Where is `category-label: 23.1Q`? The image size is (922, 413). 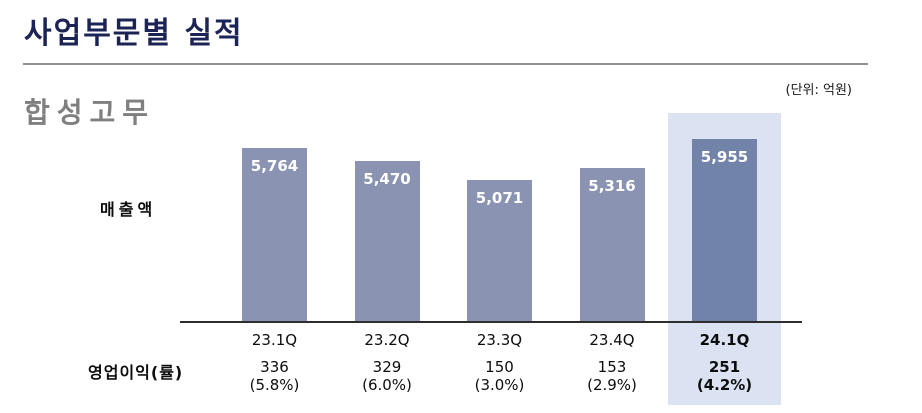 category-label: 23.1Q is located at coordinates (274, 340).